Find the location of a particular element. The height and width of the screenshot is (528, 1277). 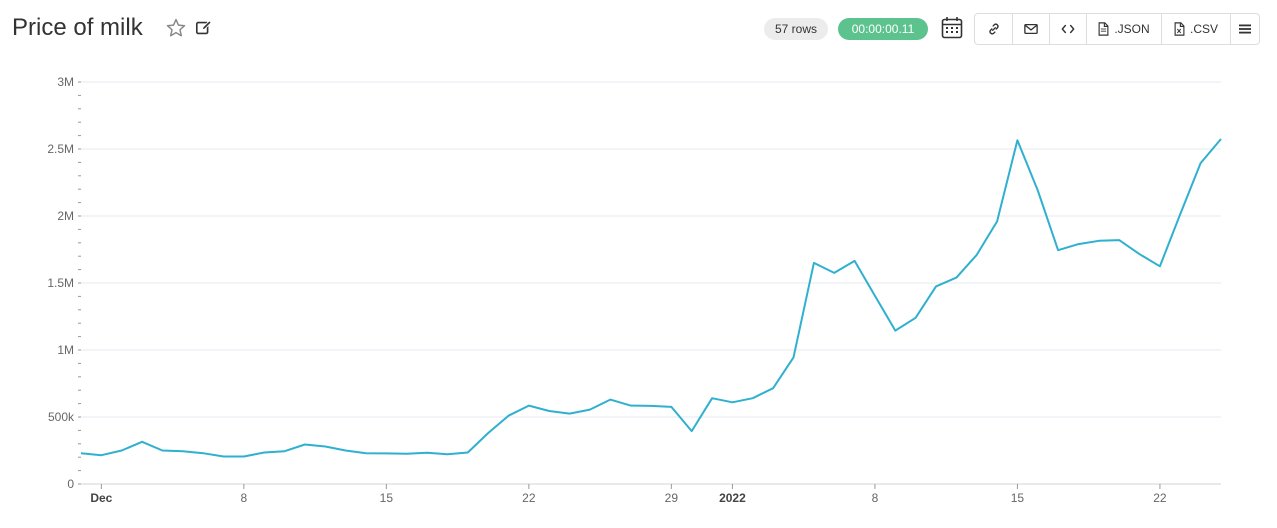

json-label: .JSON is located at coordinates (1132, 29).